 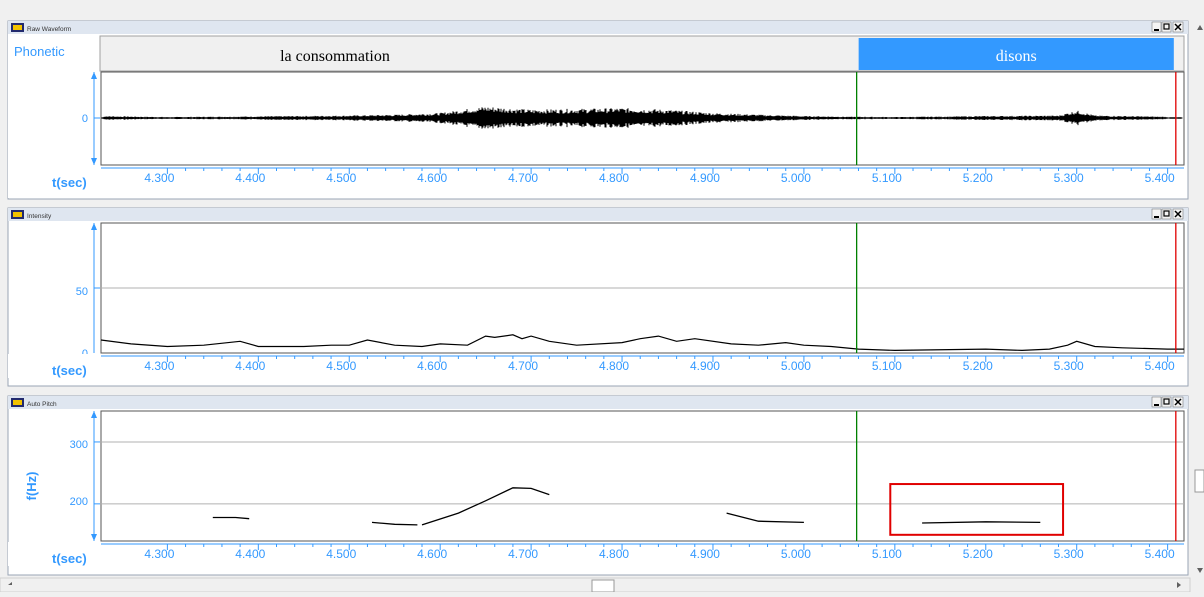 I want to click on pitch-y-tick-300: 300, so click(x=79, y=445).